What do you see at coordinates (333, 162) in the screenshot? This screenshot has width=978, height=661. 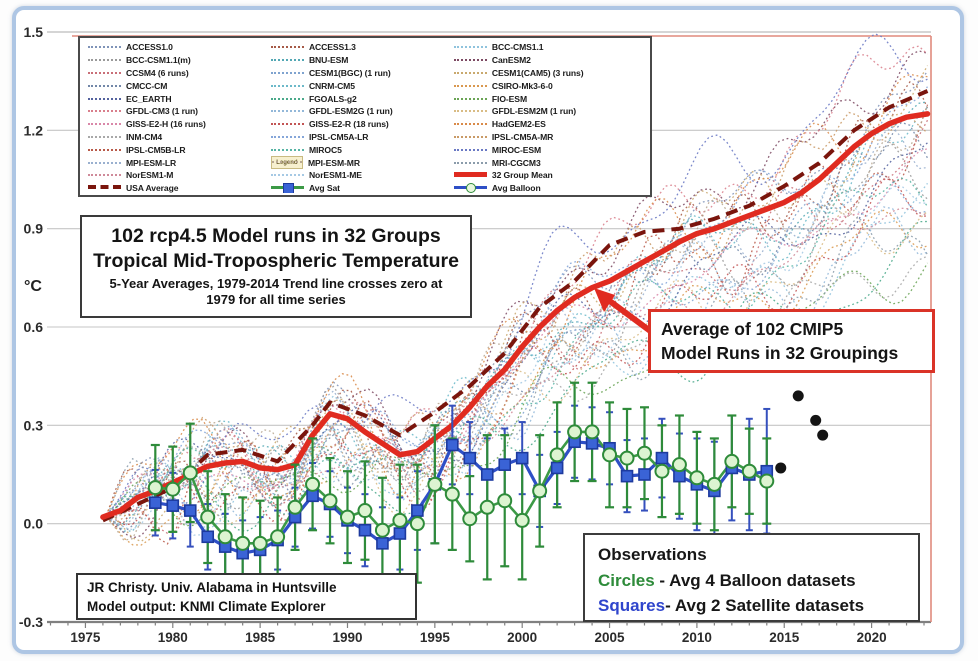 I see `legend-item-label: MPI-ESM-MR` at bounding box center [333, 162].